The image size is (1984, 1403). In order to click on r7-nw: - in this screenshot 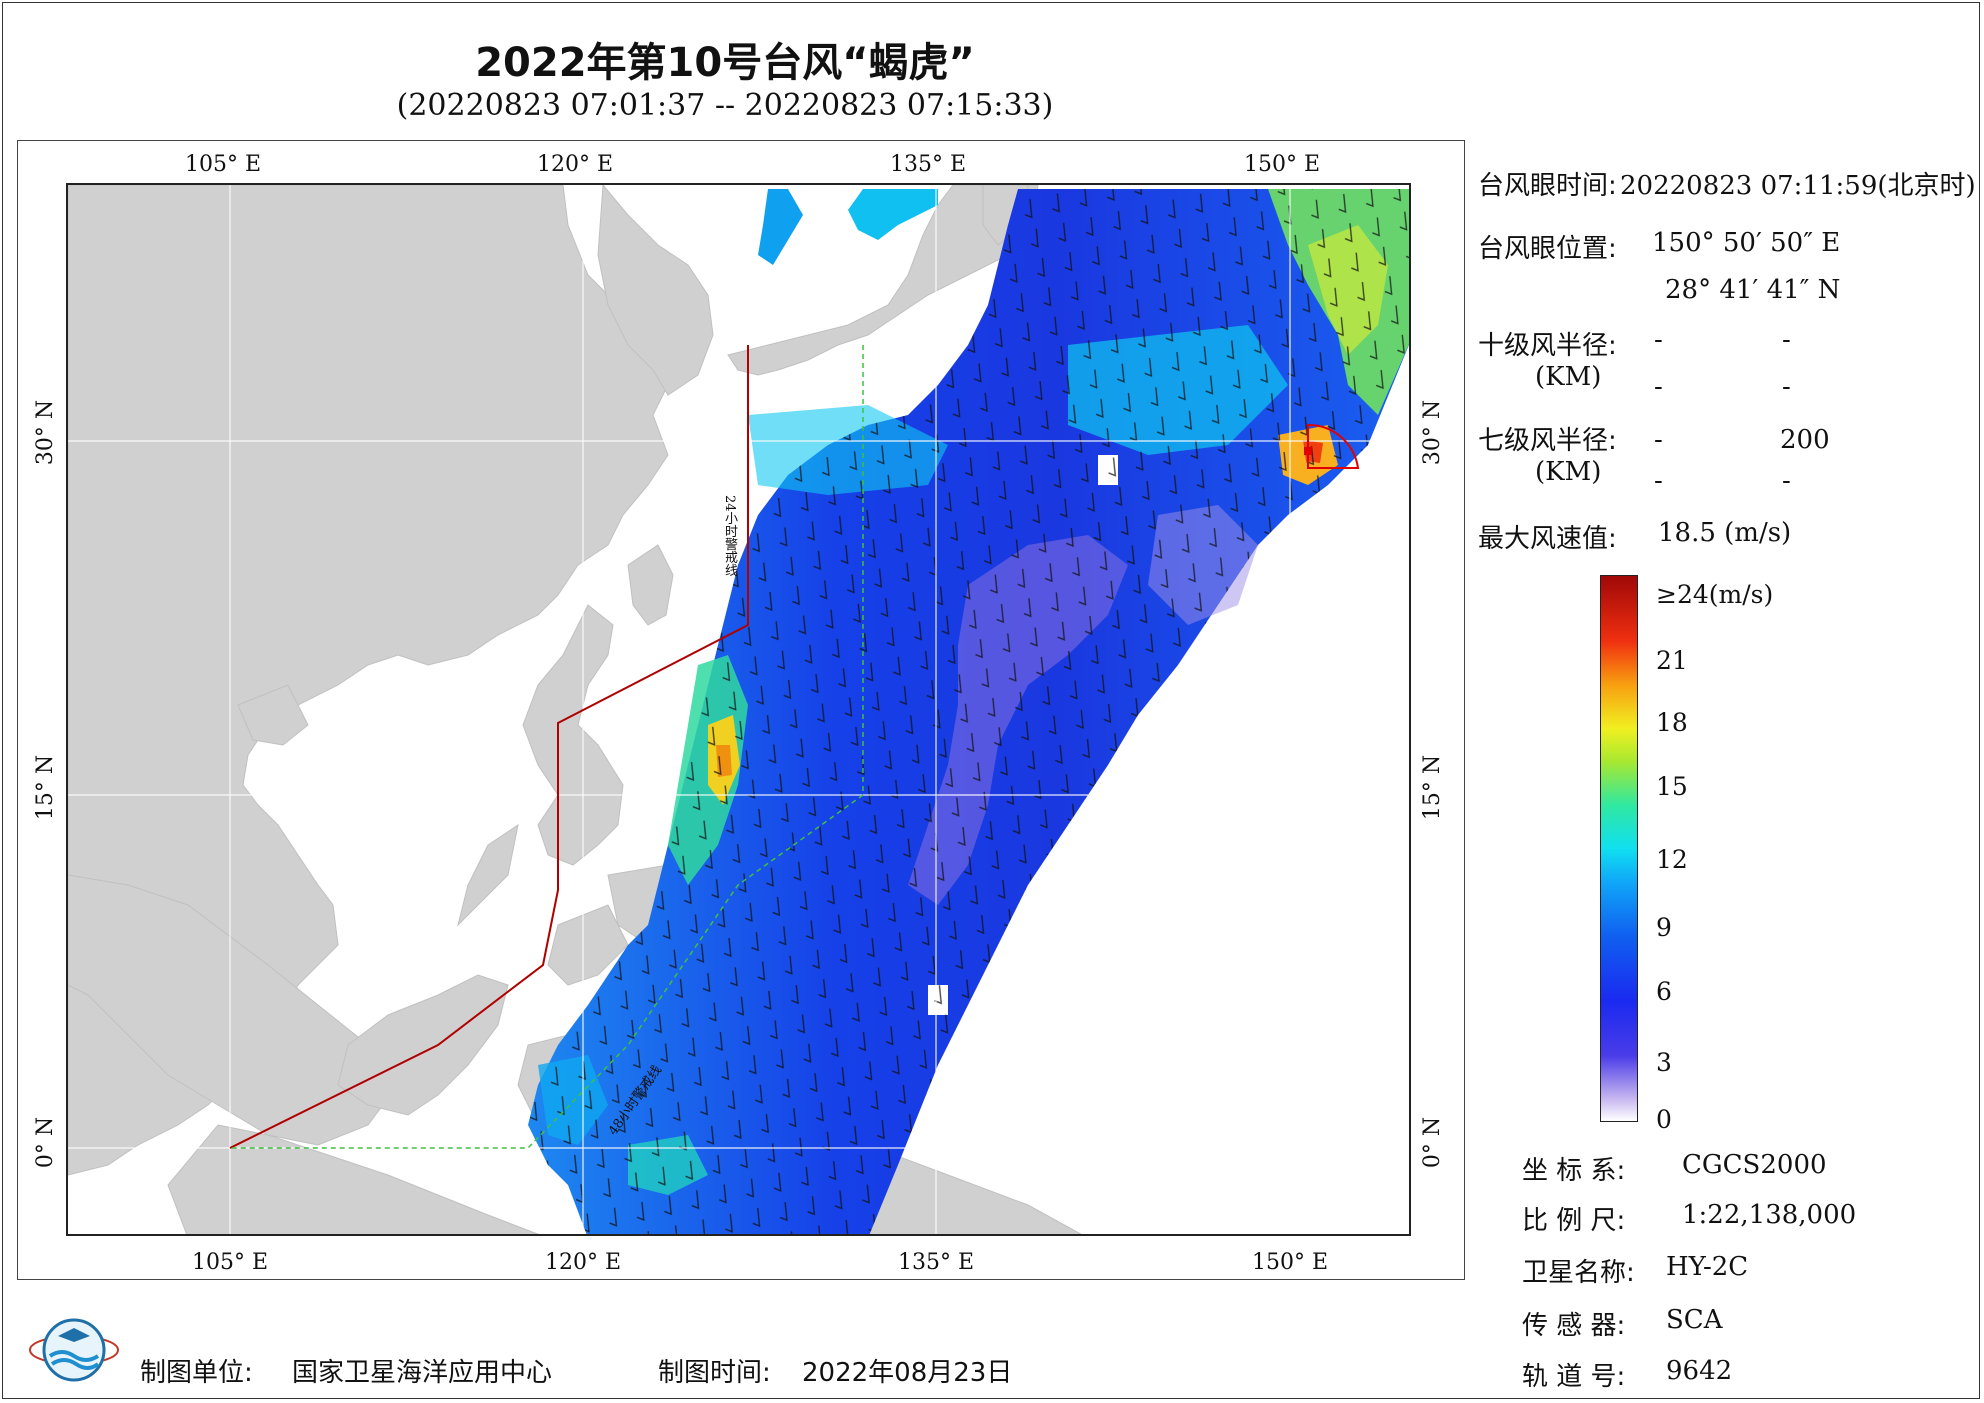, I will do `click(1786, 481)`.